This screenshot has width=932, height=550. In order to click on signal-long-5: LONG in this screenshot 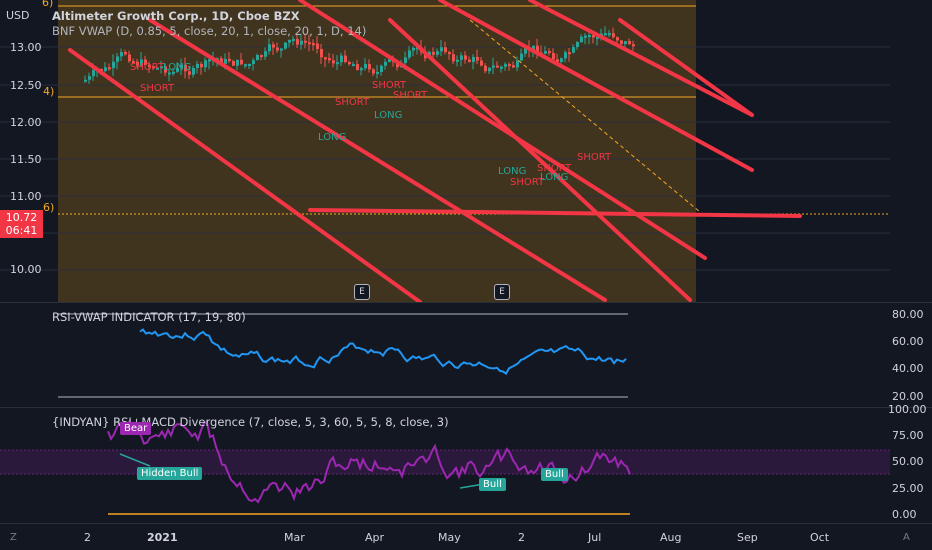, I will do `click(554, 177)`.